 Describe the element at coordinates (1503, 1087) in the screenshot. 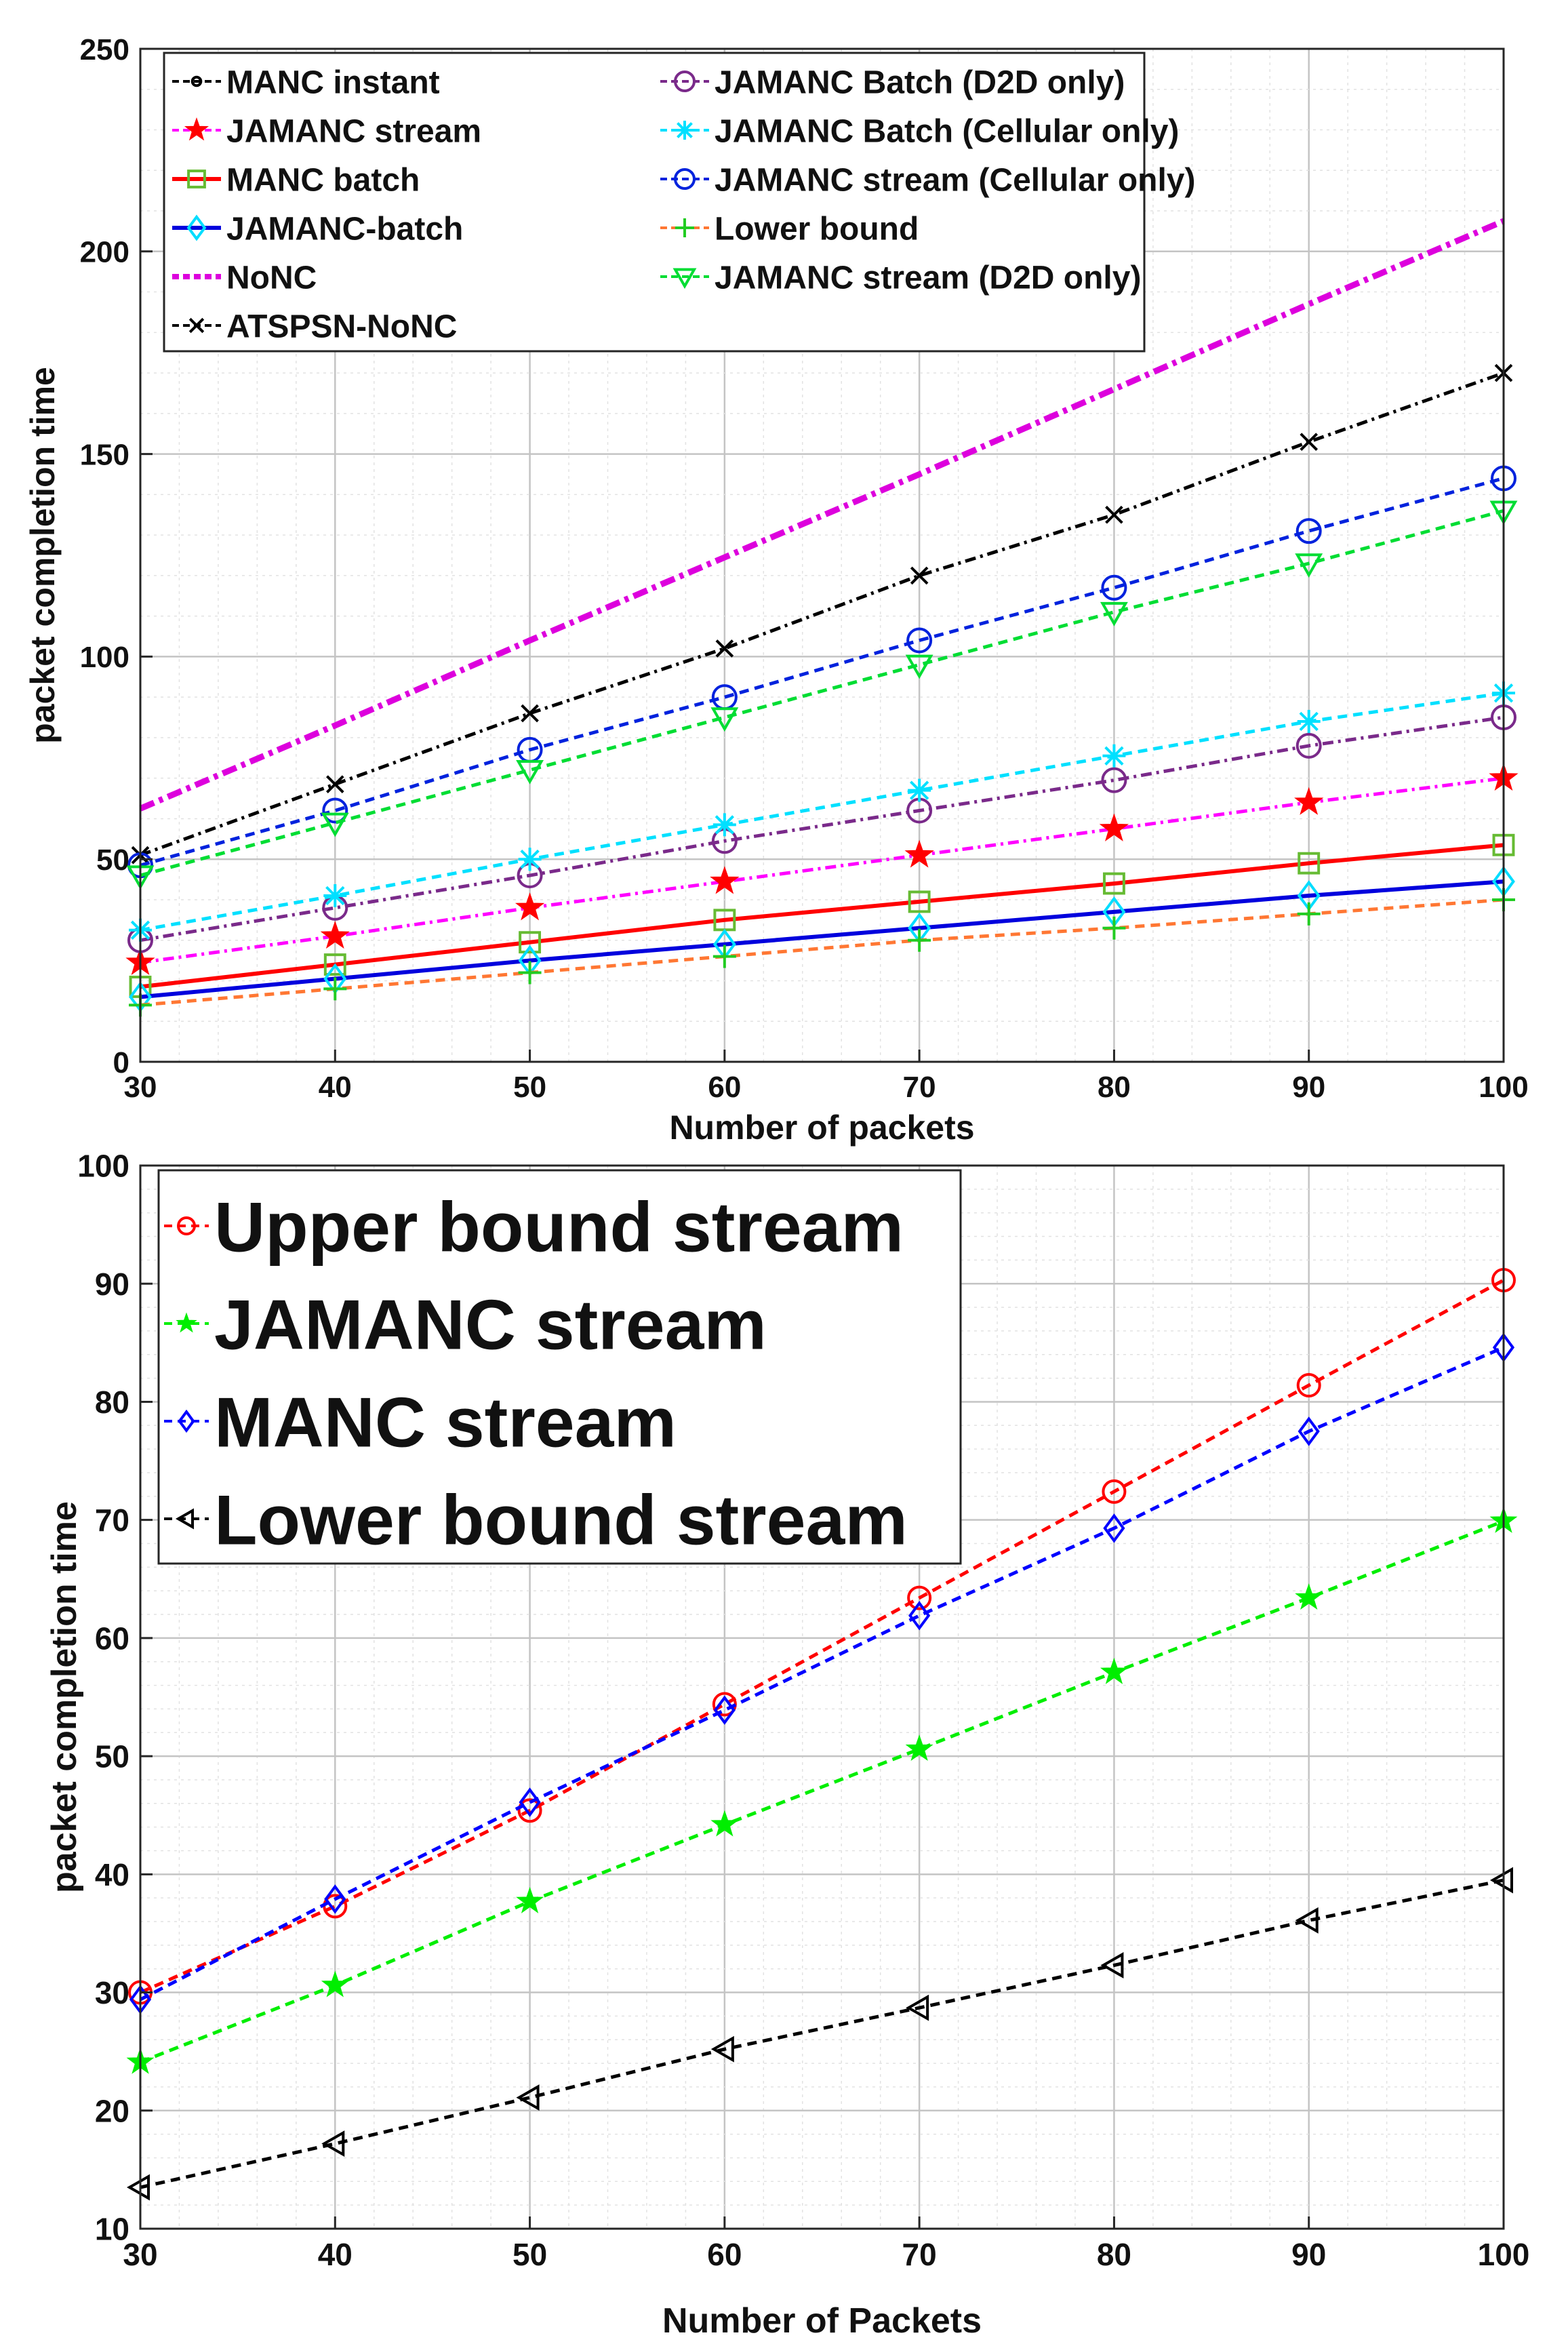

I see `x-tick-label: 100` at that location.